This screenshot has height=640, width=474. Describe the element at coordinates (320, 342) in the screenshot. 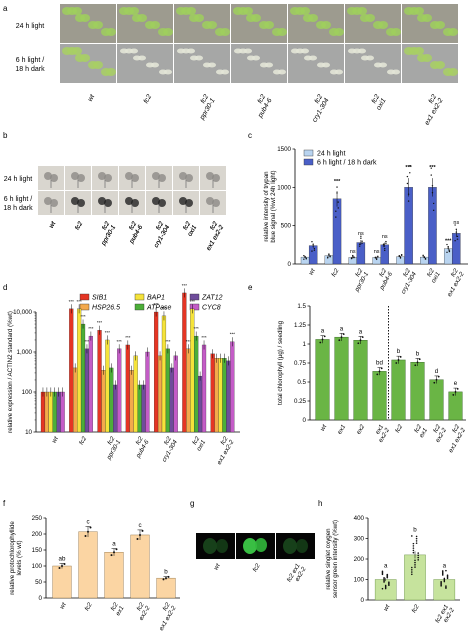

I see `panel-e-datapoint` at that location.